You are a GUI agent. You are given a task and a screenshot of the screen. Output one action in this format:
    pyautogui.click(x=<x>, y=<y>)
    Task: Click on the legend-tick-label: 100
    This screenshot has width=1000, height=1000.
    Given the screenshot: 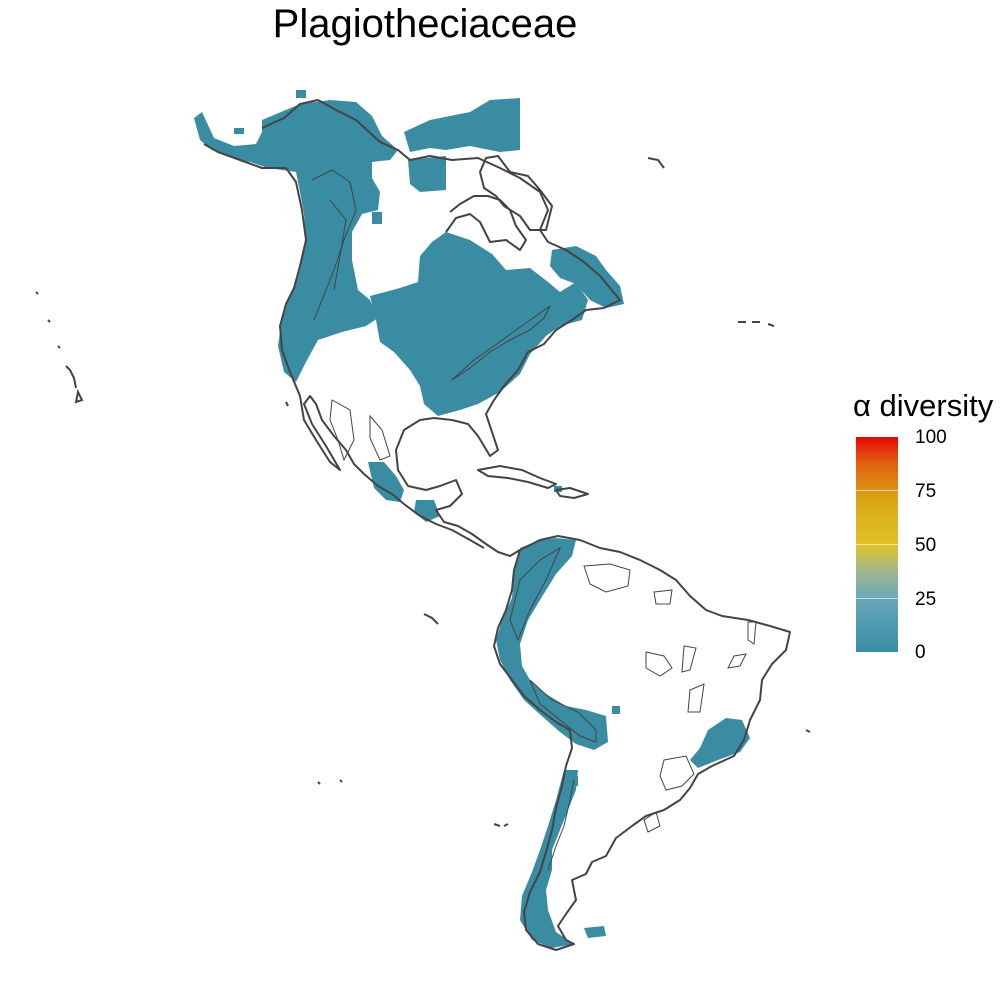 What is the action you would take?
    pyautogui.click(x=931, y=437)
    